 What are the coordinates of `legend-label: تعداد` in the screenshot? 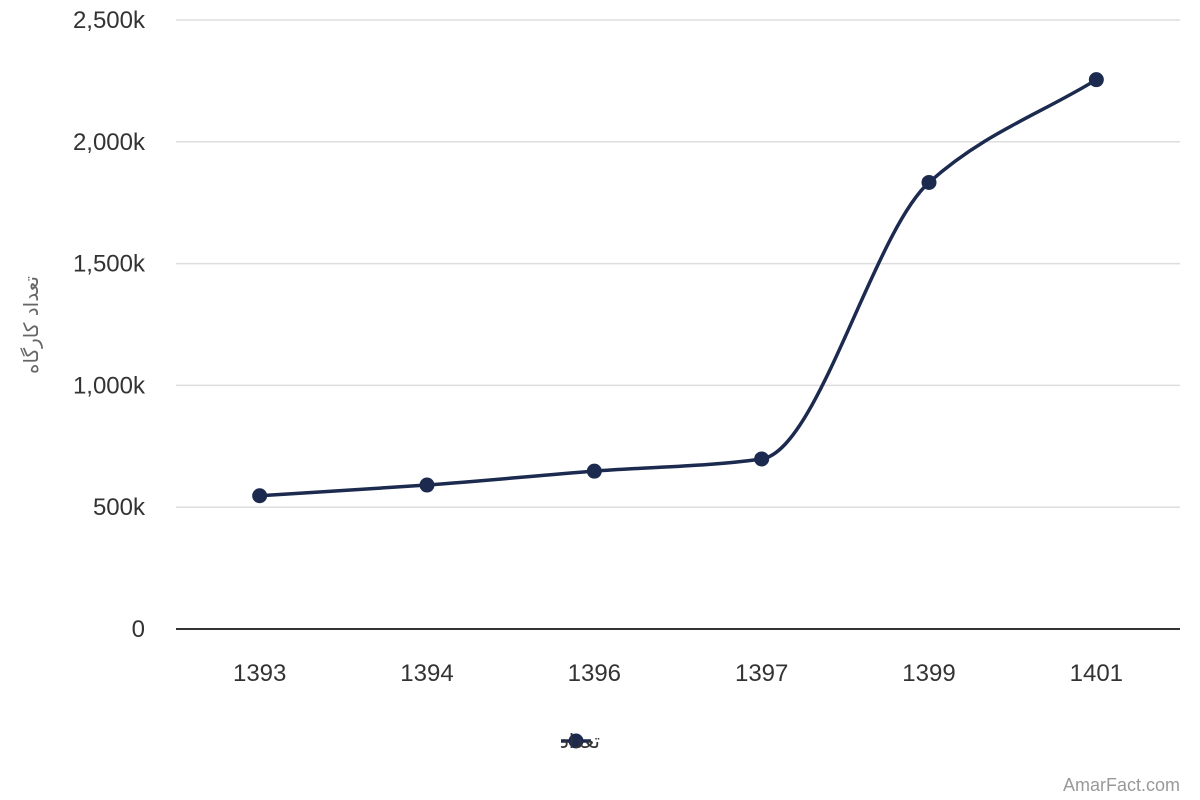 It's located at (580, 741).